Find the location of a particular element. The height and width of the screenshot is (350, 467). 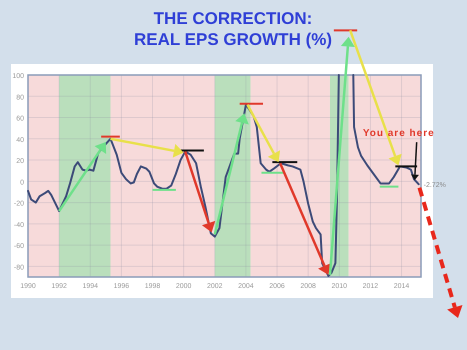

chart-title: THE CORRECTION: is located at coordinates (233, 18).